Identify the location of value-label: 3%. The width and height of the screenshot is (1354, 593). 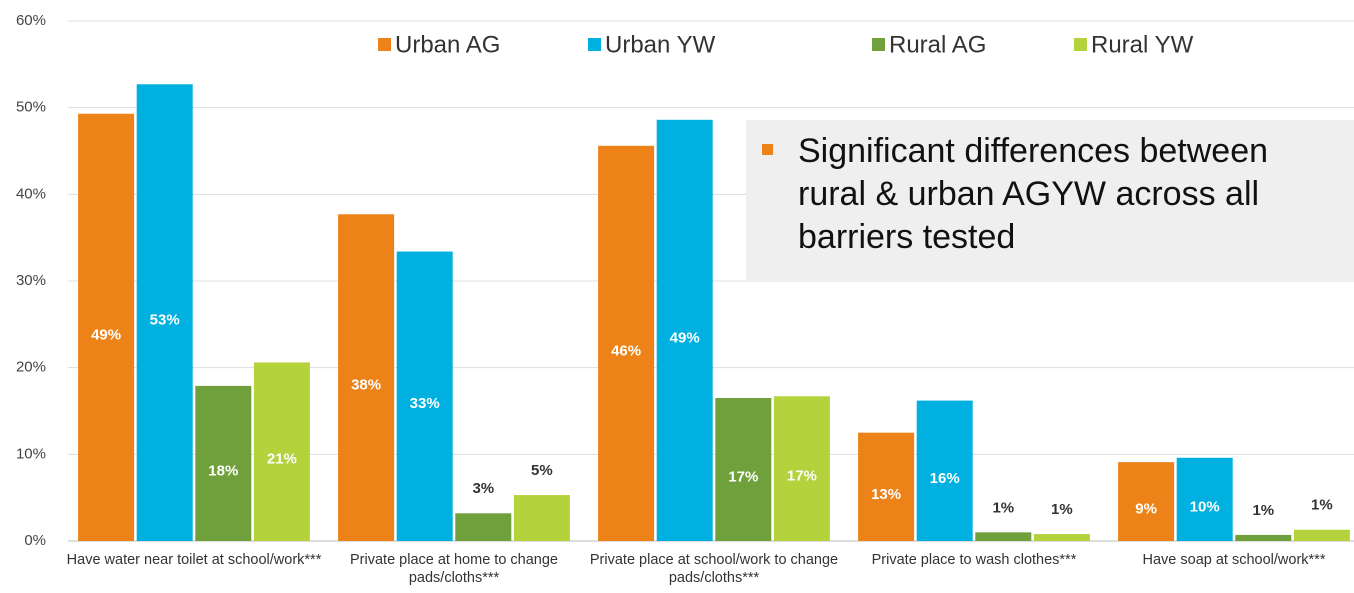
(483, 488).